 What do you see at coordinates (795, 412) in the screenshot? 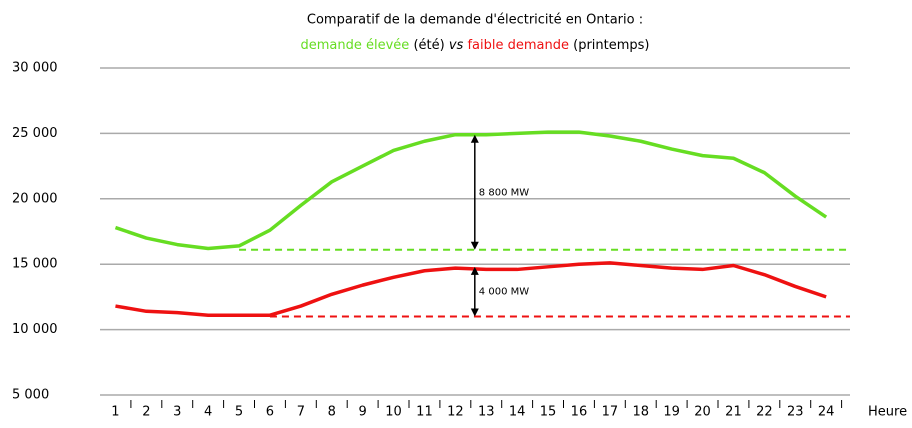
I see `x-tick-label: 23` at bounding box center [795, 412].